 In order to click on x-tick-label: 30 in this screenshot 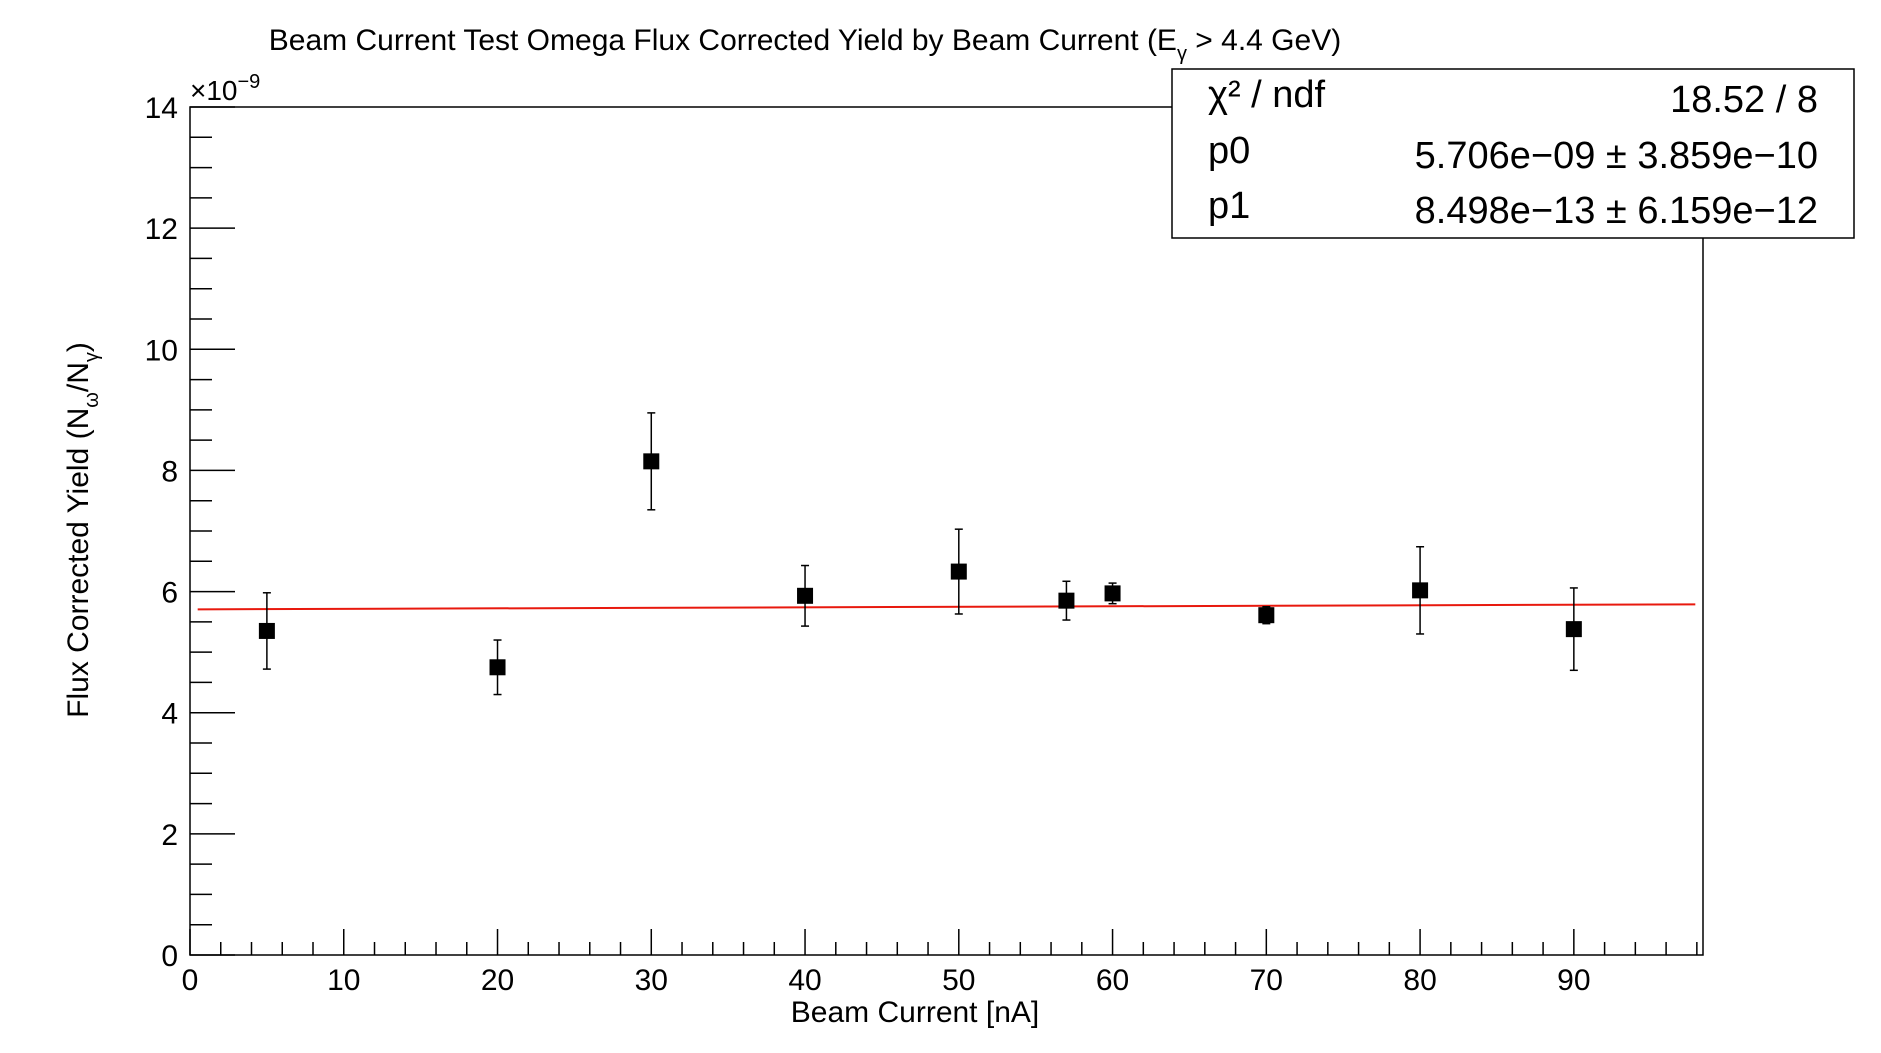, I will do `click(651, 980)`.